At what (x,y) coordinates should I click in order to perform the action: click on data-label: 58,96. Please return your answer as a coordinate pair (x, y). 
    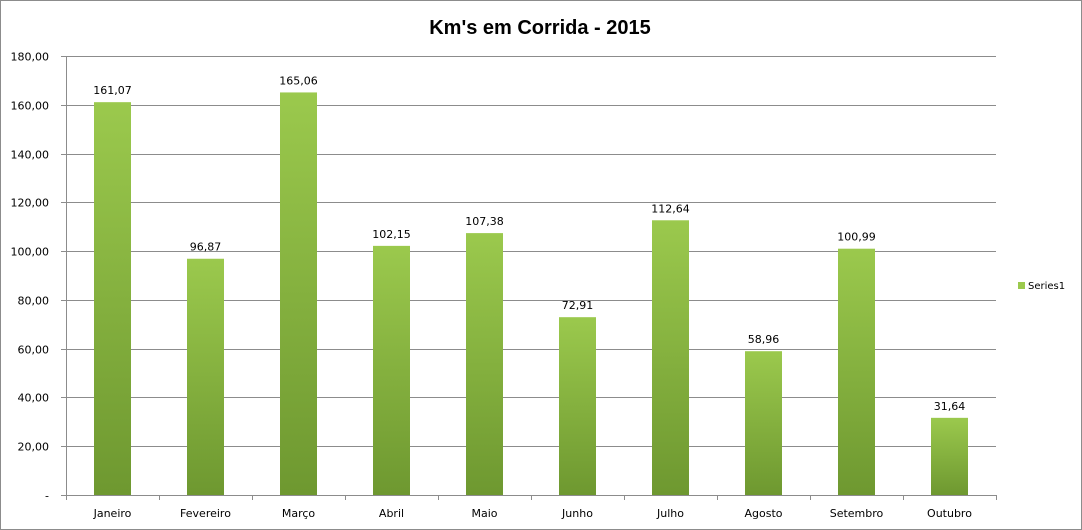
    Looking at the image, I should click on (764, 339).